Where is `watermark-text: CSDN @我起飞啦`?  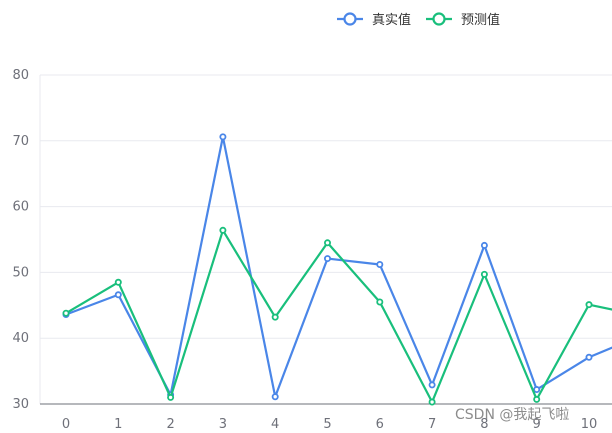
watermark-text: CSDN @我起飞啦 is located at coordinates (512, 414).